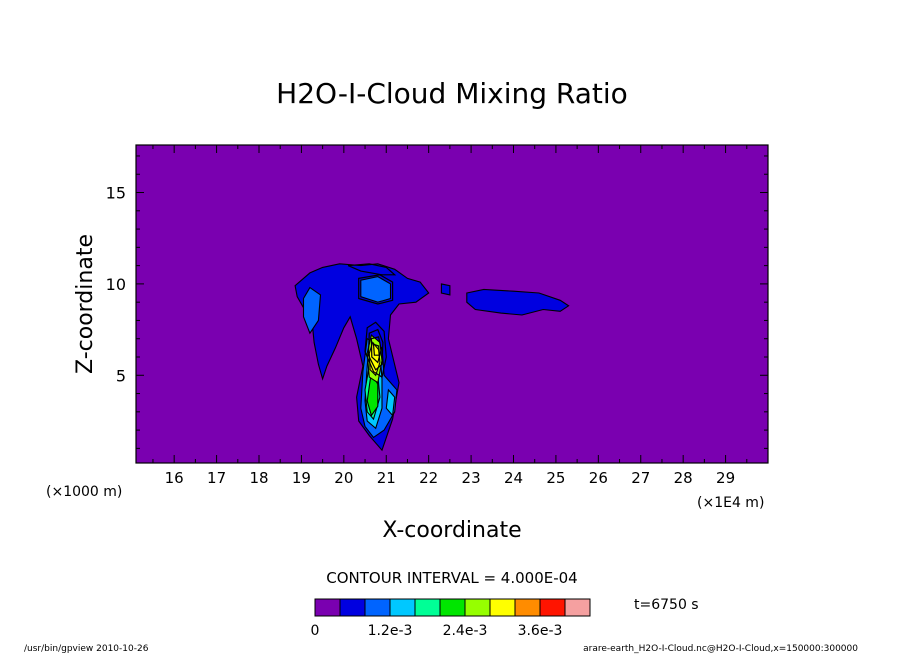 This screenshot has height=654, width=904. What do you see at coordinates (683, 478) in the screenshot?
I see `x-tick-label: 28` at bounding box center [683, 478].